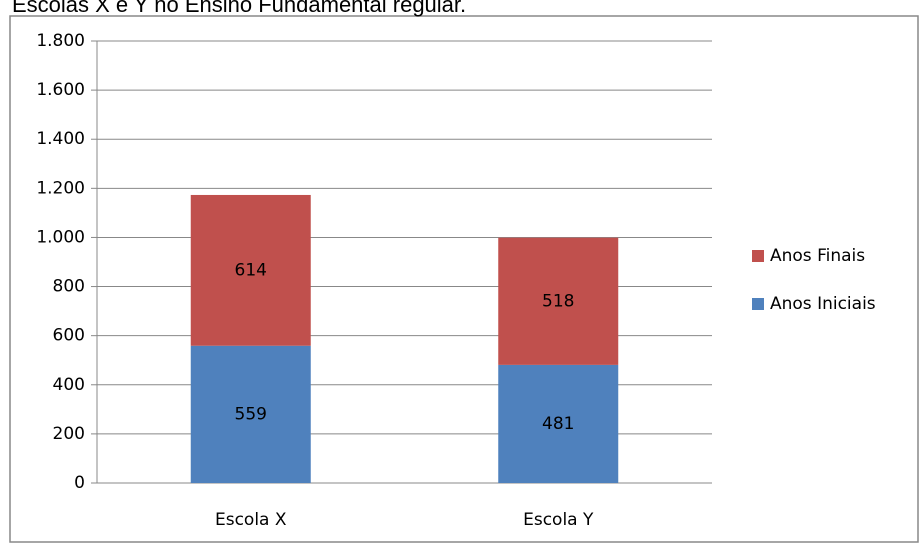 The width and height of the screenshot is (919, 543). I want to click on y-tick-label: 1.000, so click(60, 237).